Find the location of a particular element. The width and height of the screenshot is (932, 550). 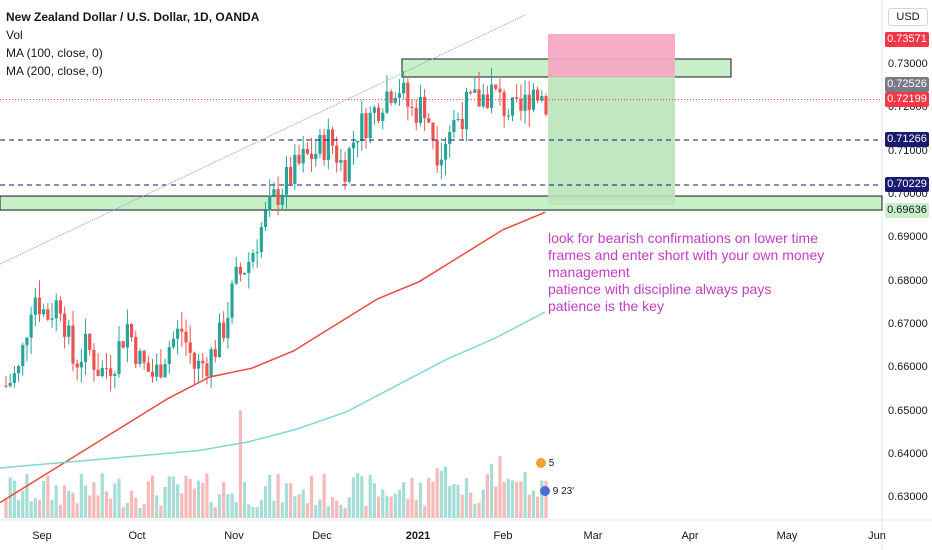

price-tag: 0.72526 is located at coordinates (907, 85).